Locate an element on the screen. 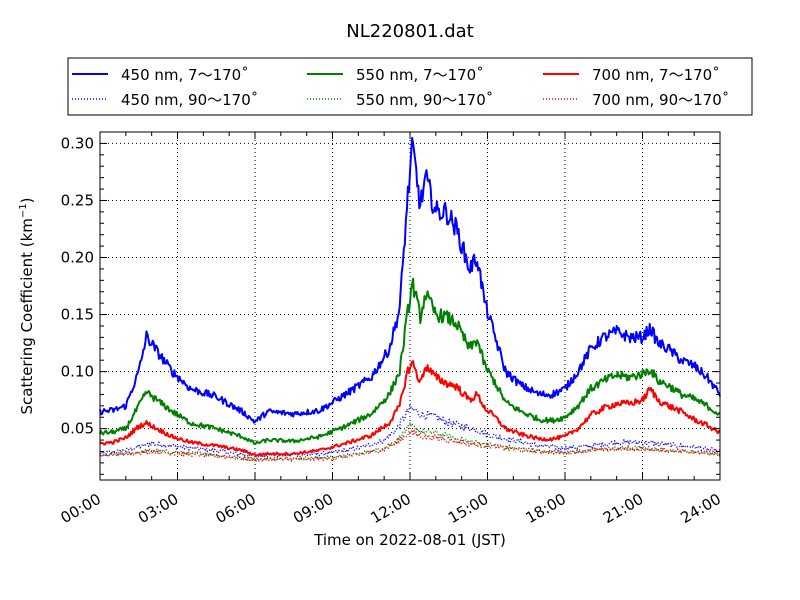  legend-label: 700 nm, 90～170˚ is located at coordinates (660, 100).